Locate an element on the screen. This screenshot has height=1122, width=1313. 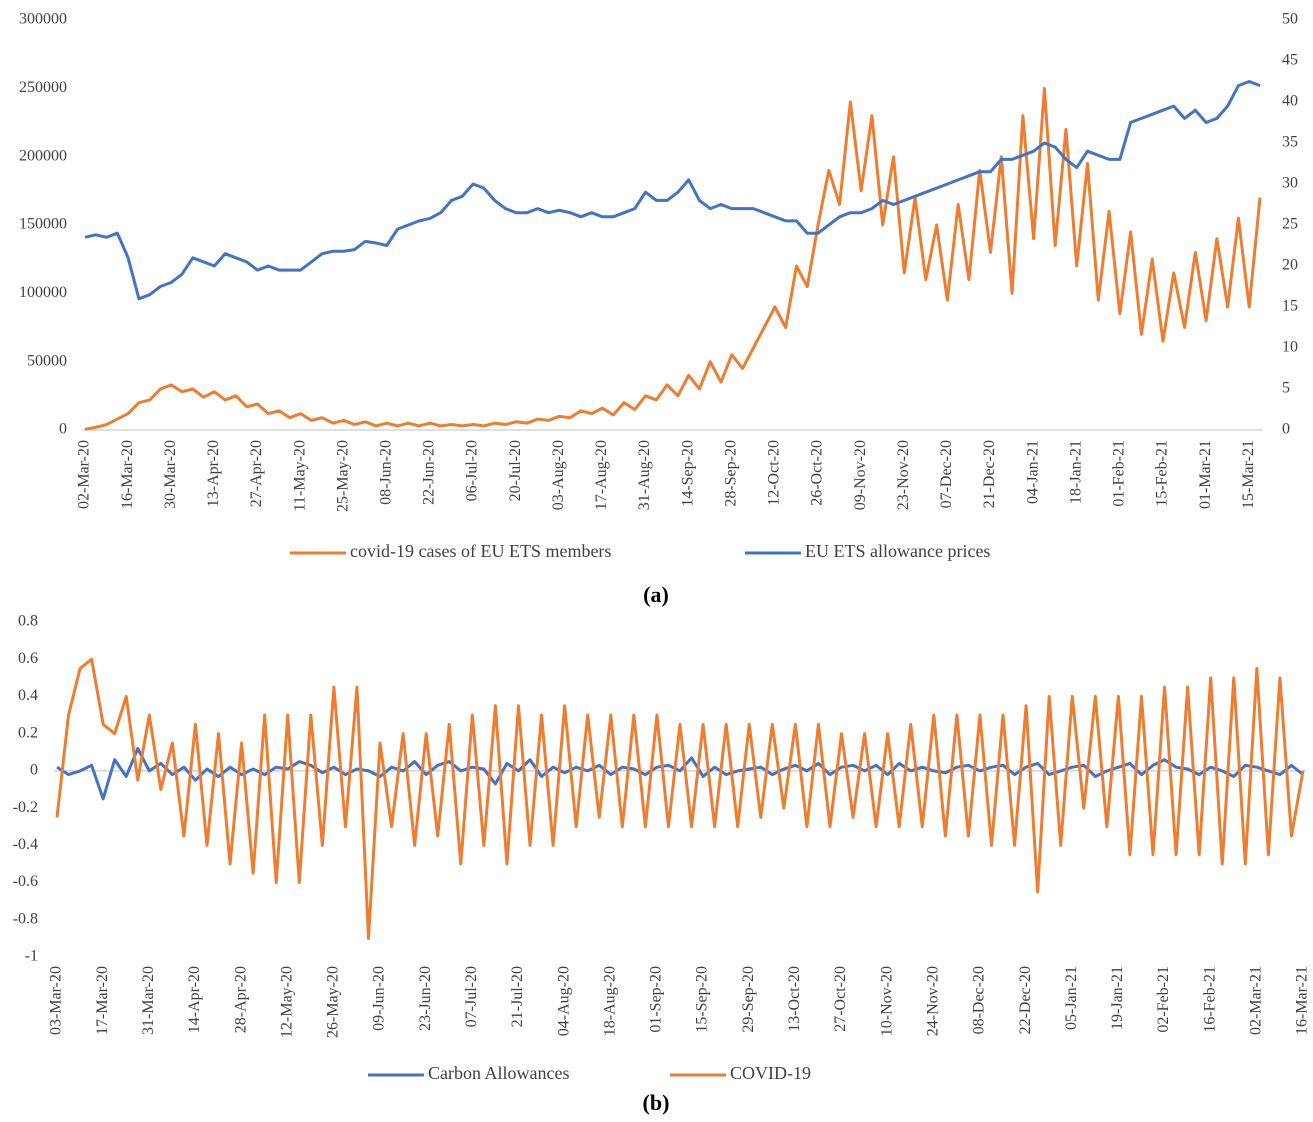
y-tick-label: 0.2 is located at coordinates (28, 732).